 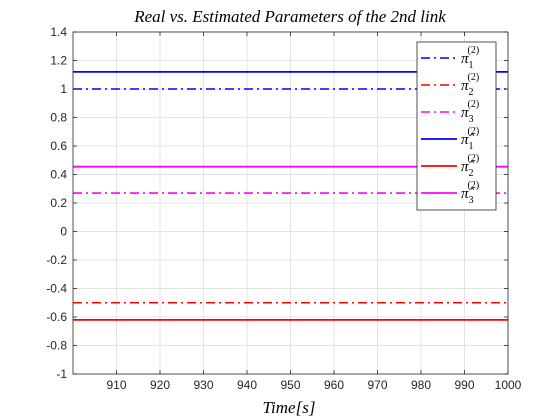 I want to click on legend-box, so click(x=456, y=126).